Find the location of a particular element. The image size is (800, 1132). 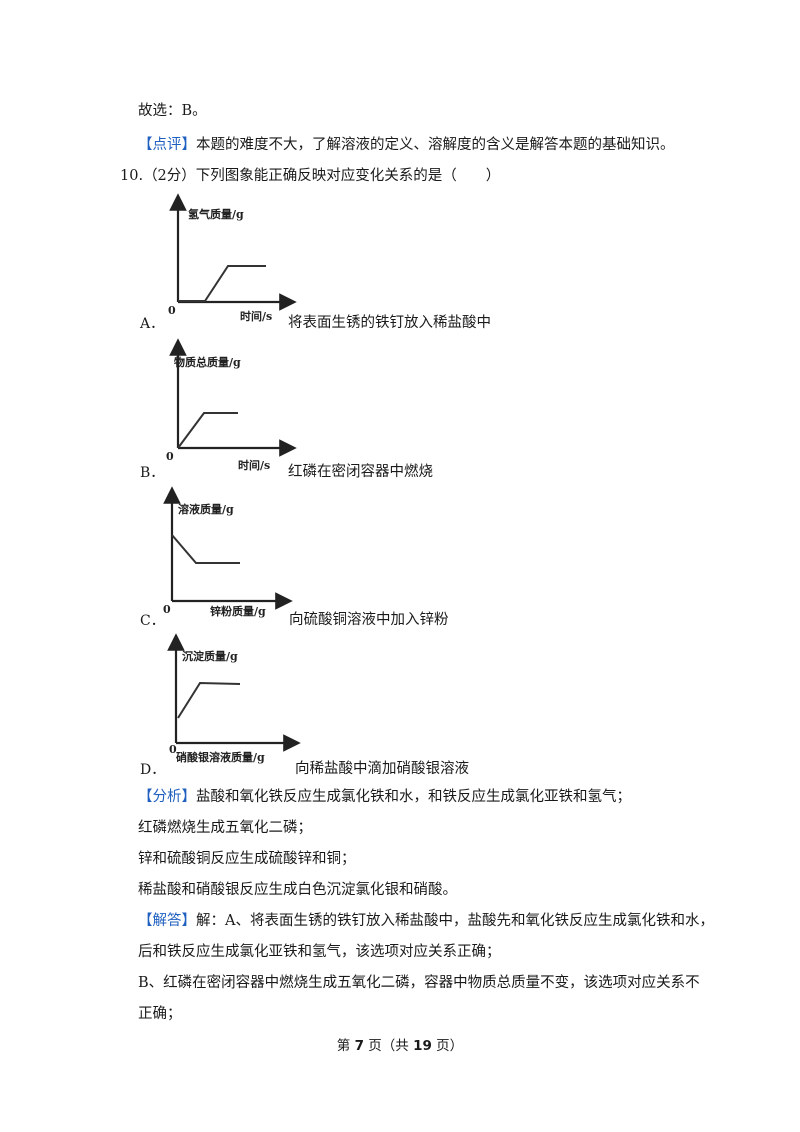

comment-text: 本题的难度不大，了解溶液的定义、溶解度的含义是解答本题的基础知识。 is located at coordinates (435, 145).